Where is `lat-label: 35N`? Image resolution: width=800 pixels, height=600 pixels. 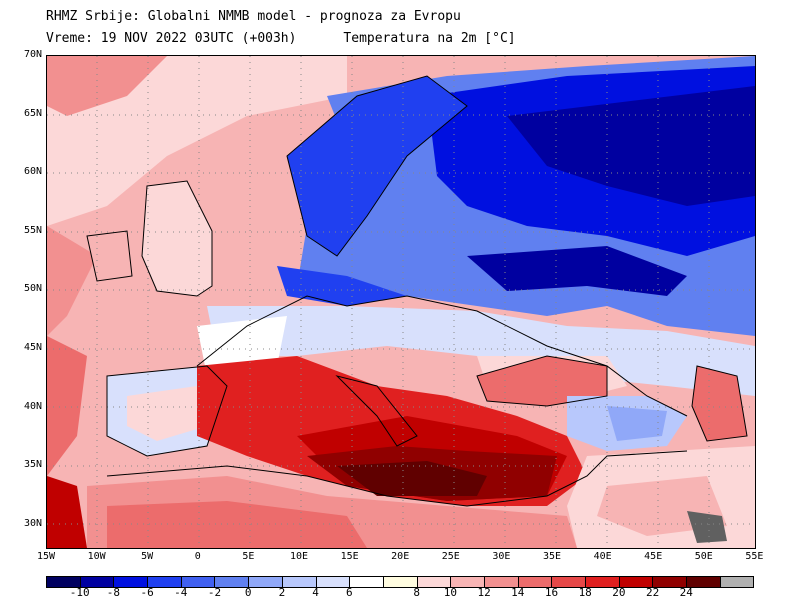 lat-label: 35N is located at coordinates (32, 465).